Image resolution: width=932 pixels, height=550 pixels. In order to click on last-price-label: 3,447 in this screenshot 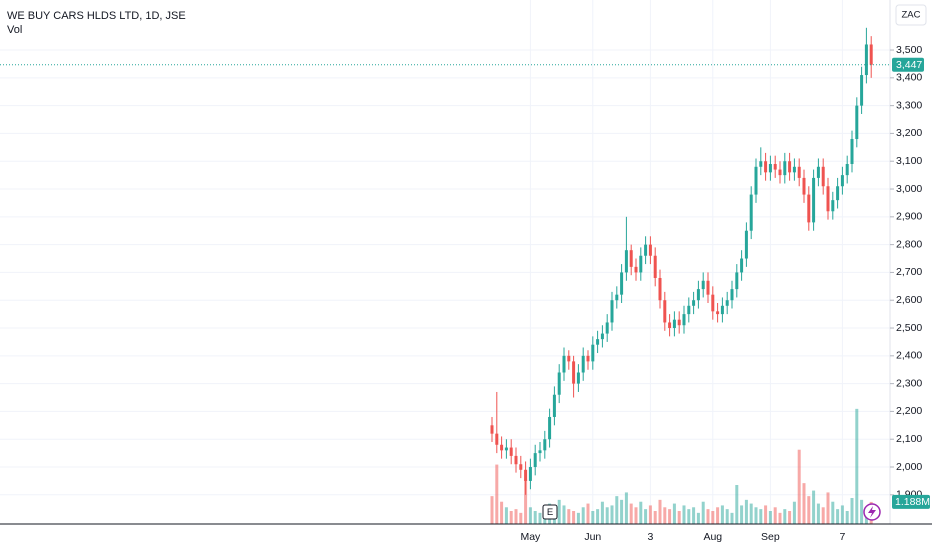, I will do `click(909, 65)`.